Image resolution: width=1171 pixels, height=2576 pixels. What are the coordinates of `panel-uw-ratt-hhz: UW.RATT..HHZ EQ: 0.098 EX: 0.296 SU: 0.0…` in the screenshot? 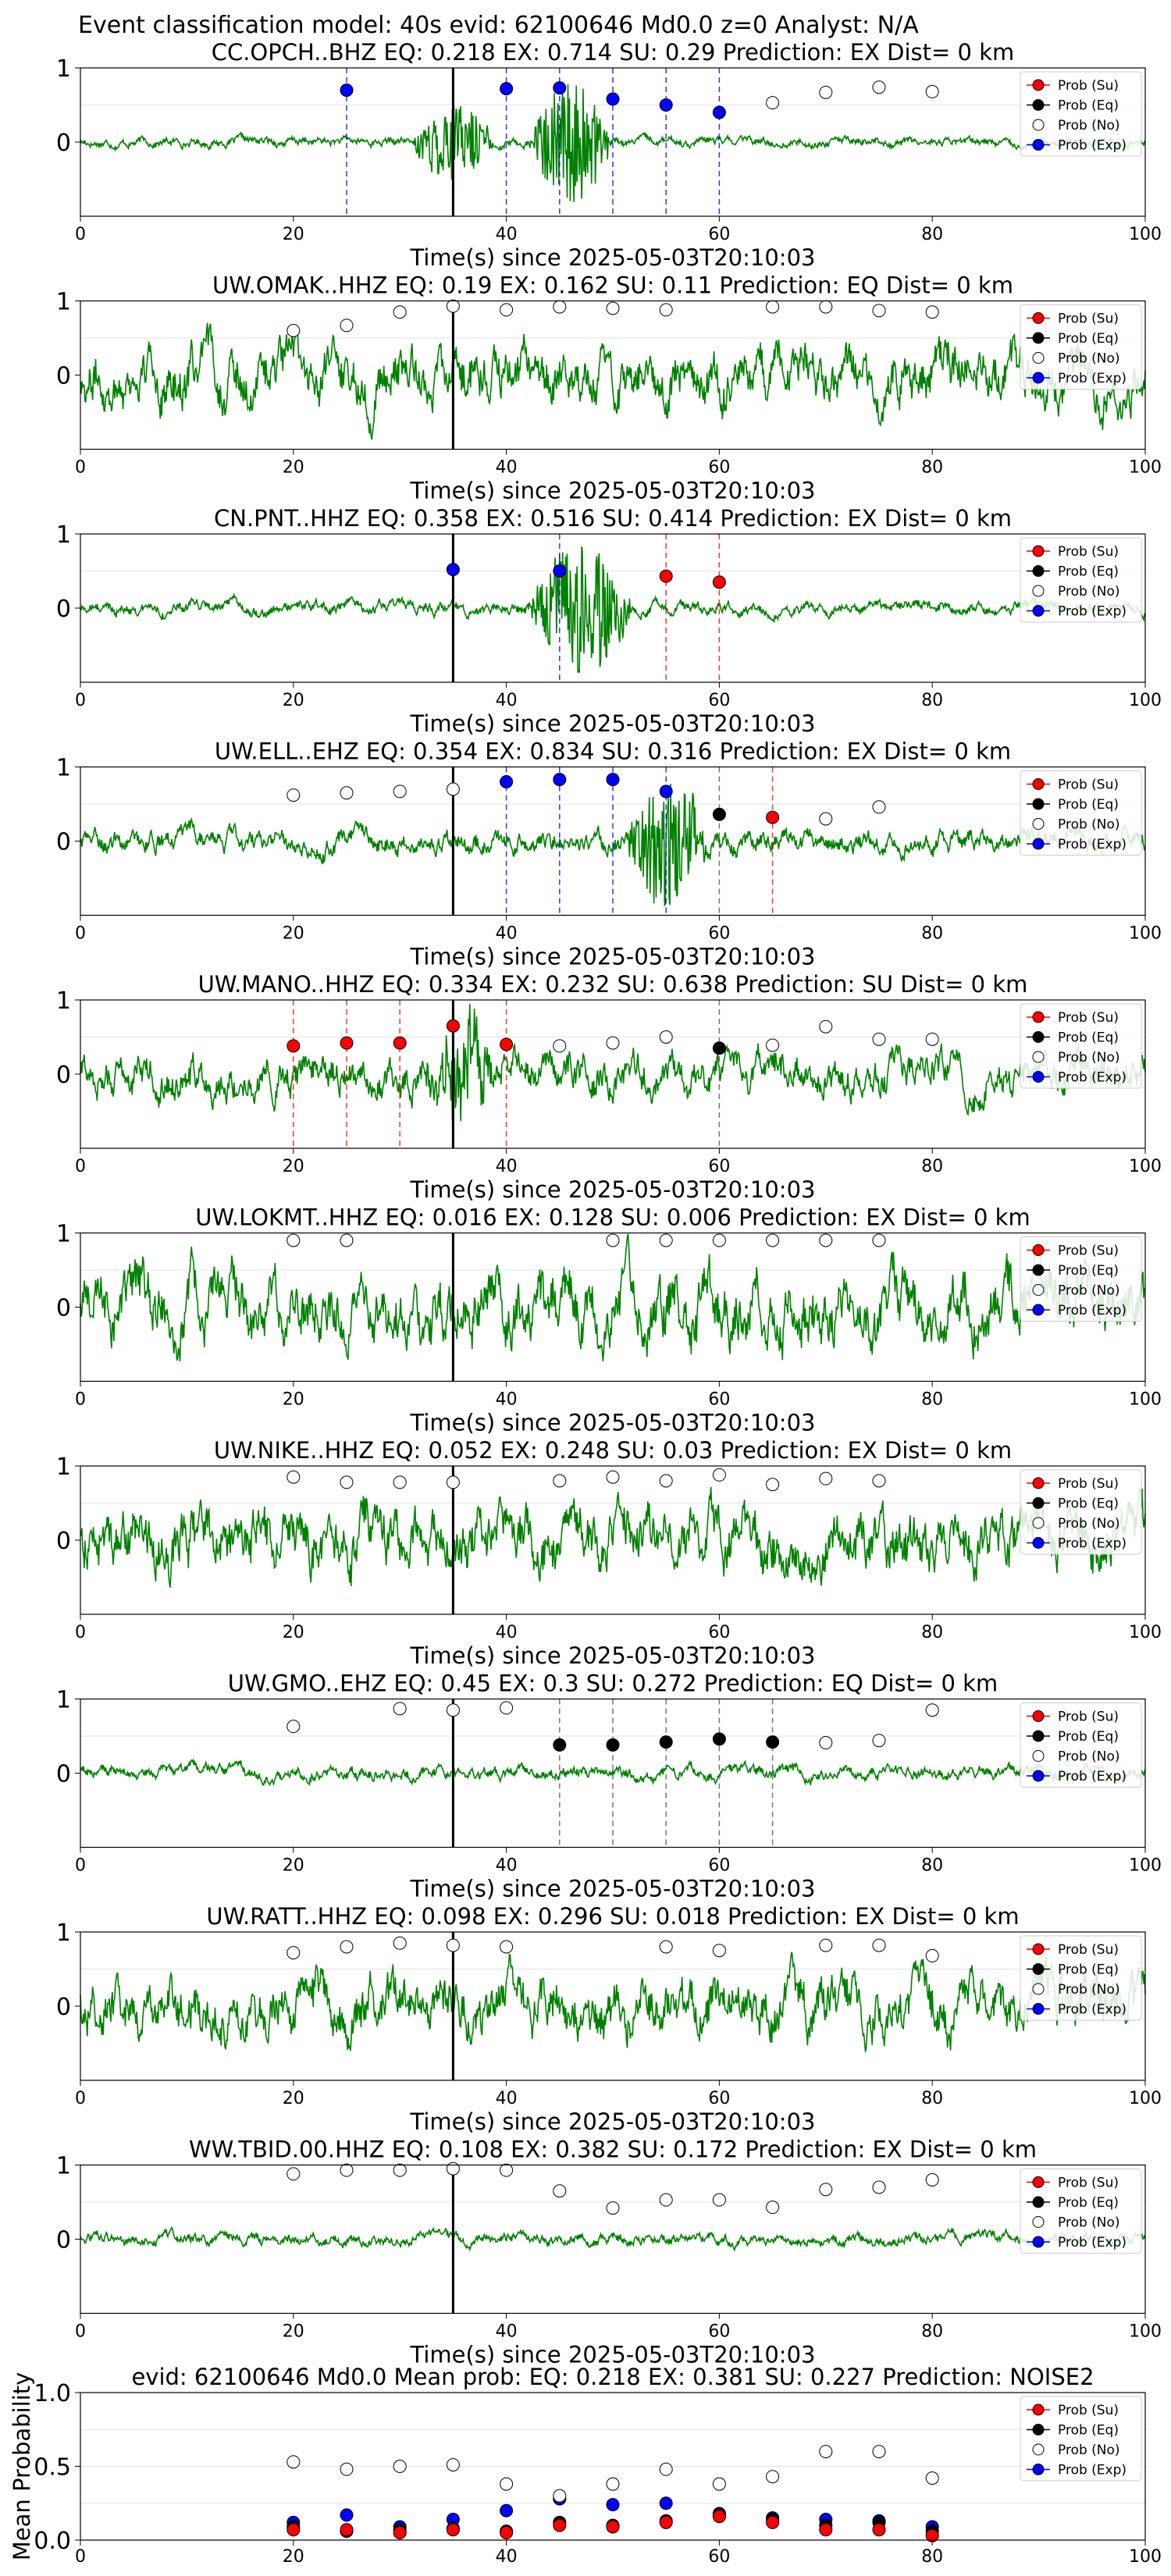 It's located at (609, 2019).